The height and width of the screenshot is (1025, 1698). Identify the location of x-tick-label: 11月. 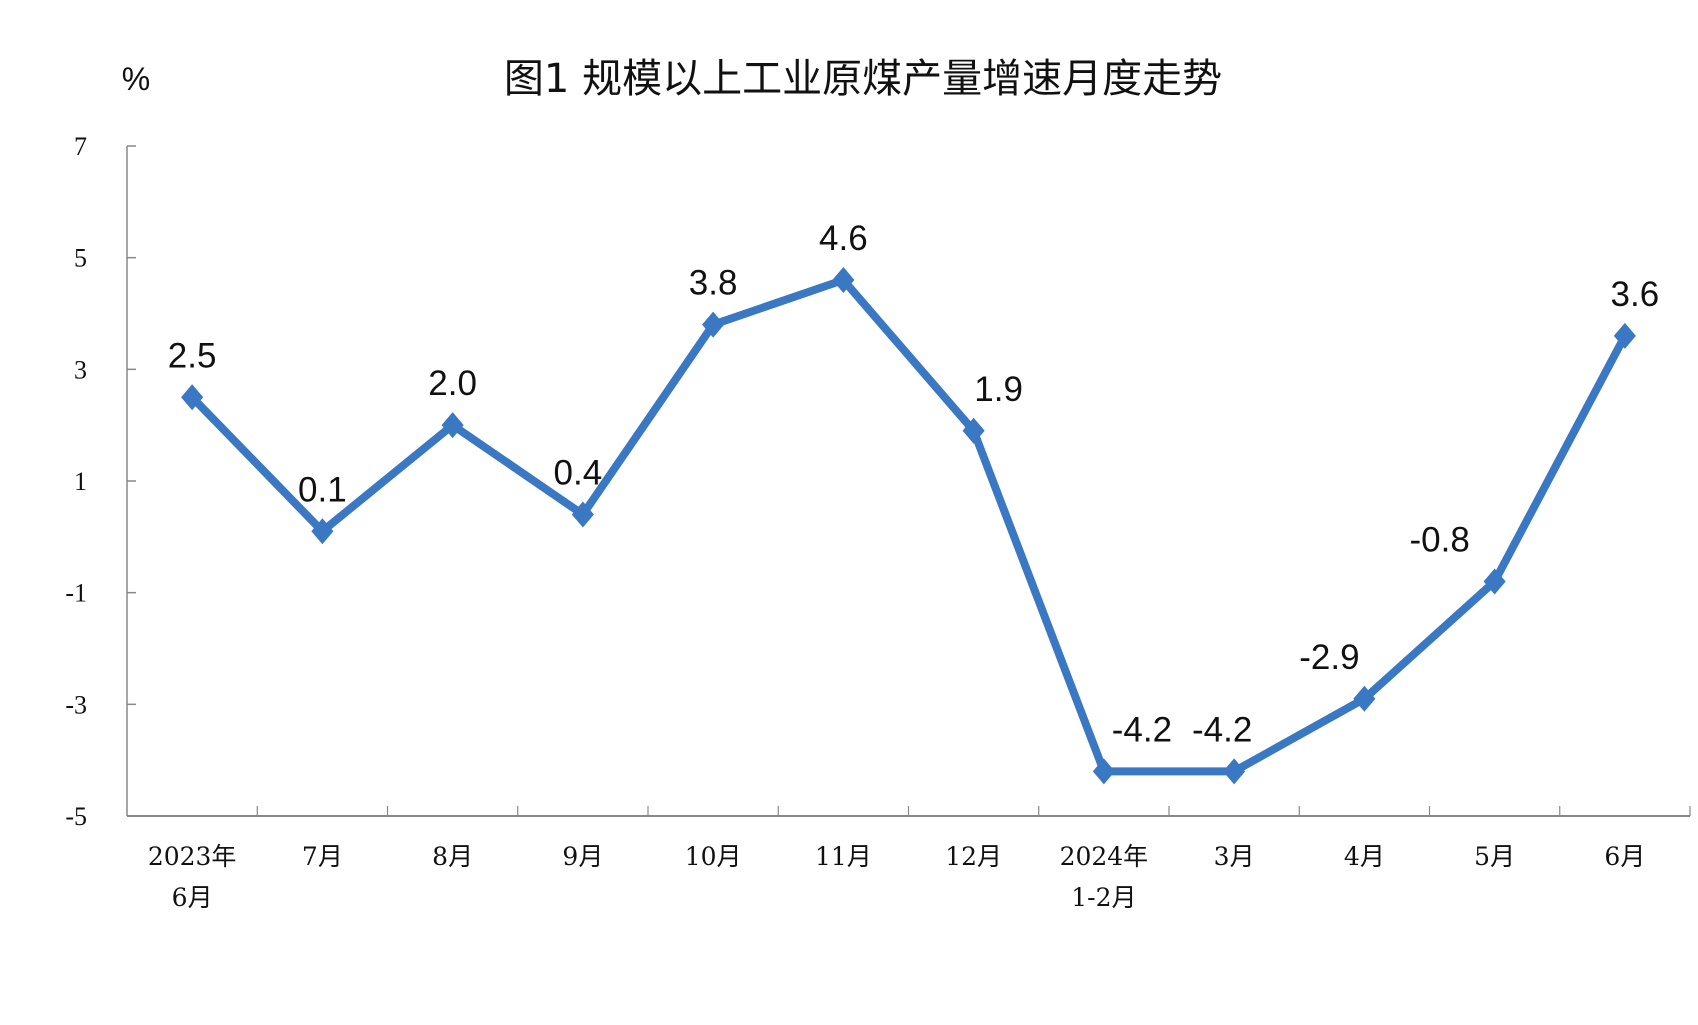
(843, 856).